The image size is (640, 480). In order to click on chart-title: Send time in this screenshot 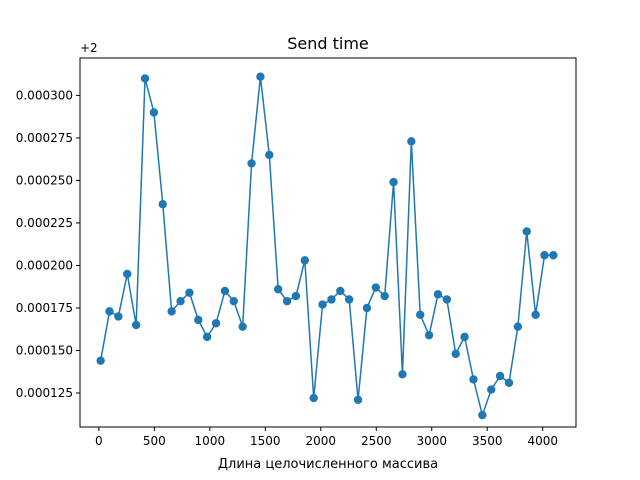, I will do `click(328, 43)`.